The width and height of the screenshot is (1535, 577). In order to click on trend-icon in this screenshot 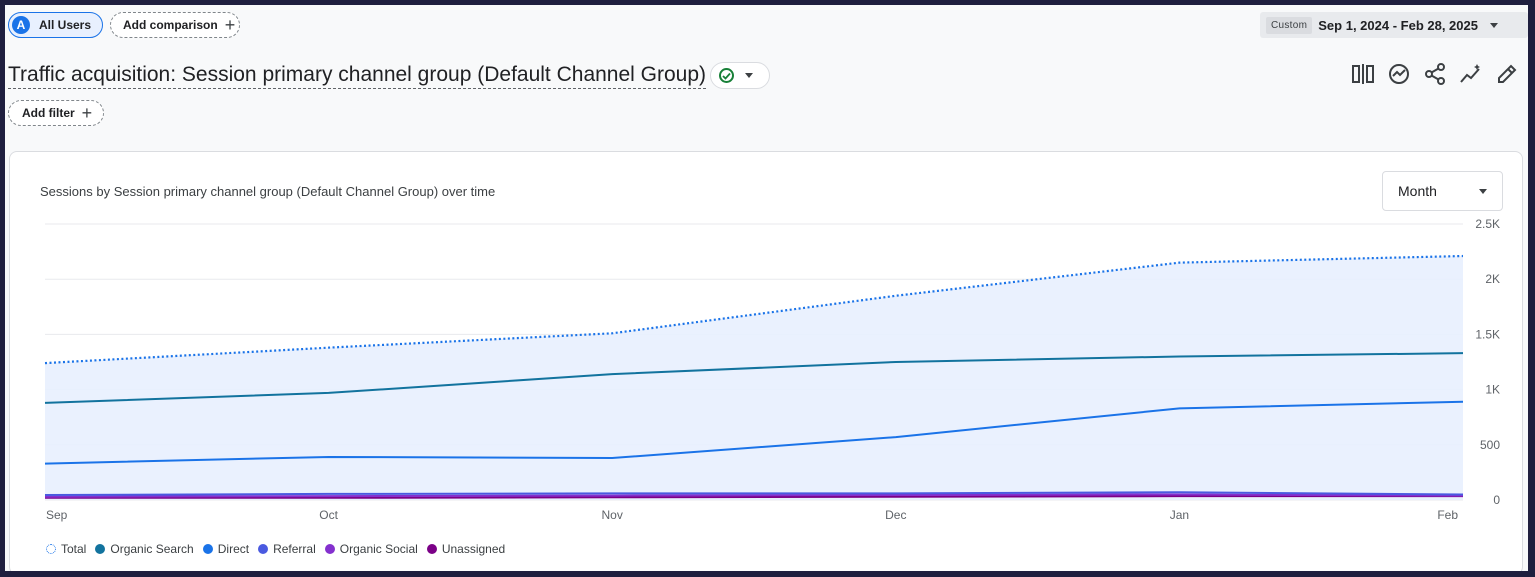, I will do `click(1471, 74)`.